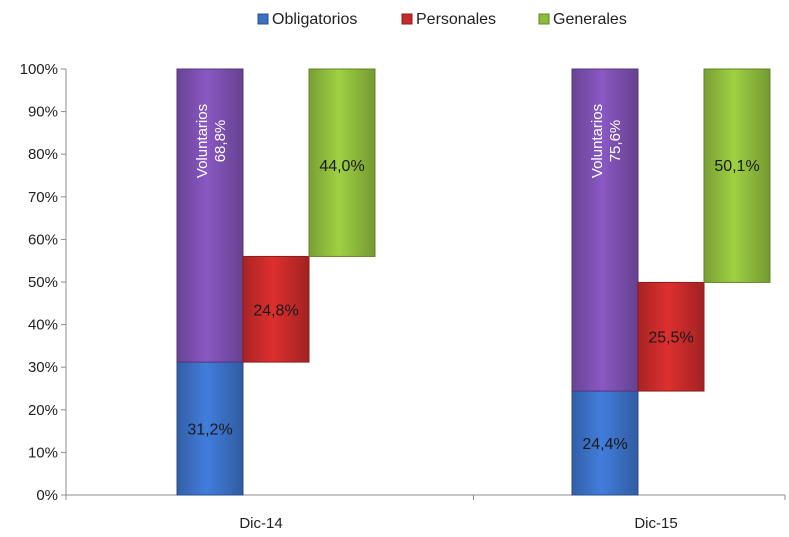 The image size is (789, 537). Describe the element at coordinates (47, 495) in the screenshot. I see `y-tick-label: 0%` at that location.